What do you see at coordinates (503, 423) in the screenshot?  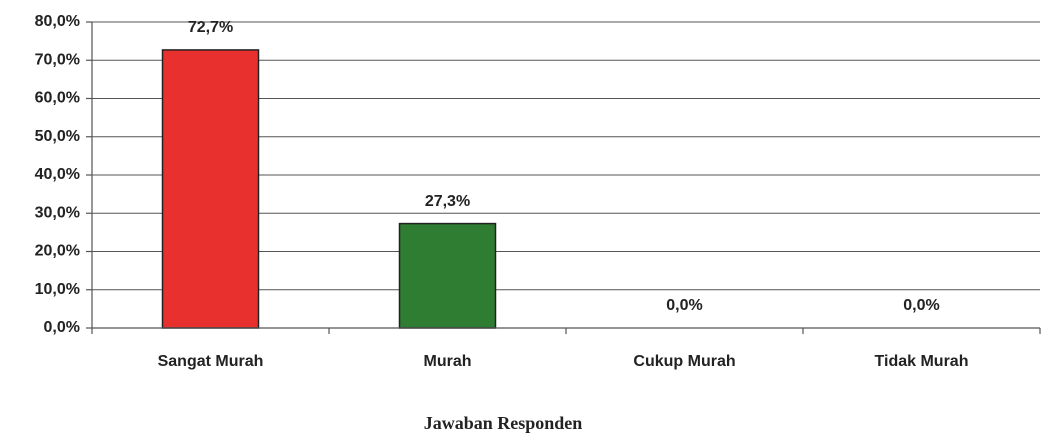 I see `x-axis-label: Jawaban Responden` at bounding box center [503, 423].